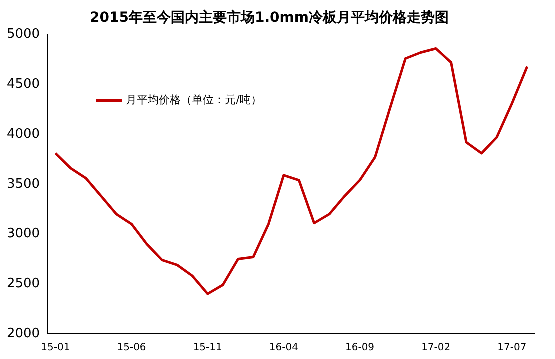 This screenshot has width=555, height=359. What do you see at coordinates (23, 234) in the screenshot?
I see `y-tick-label: 3000` at bounding box center [23, 234].